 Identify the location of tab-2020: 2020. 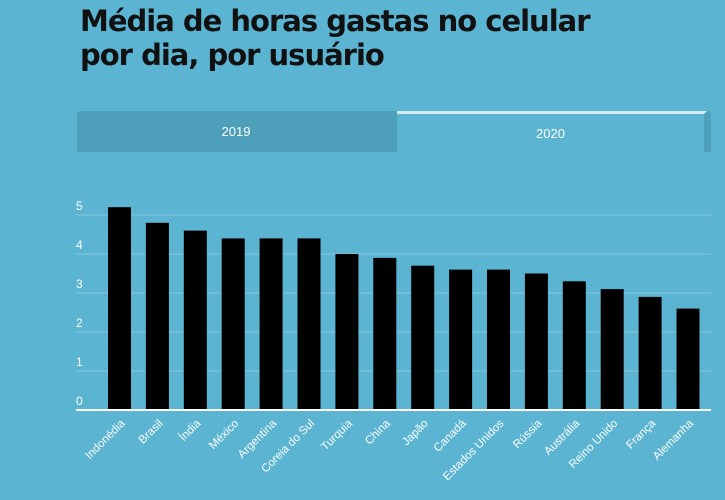
(552, 131).